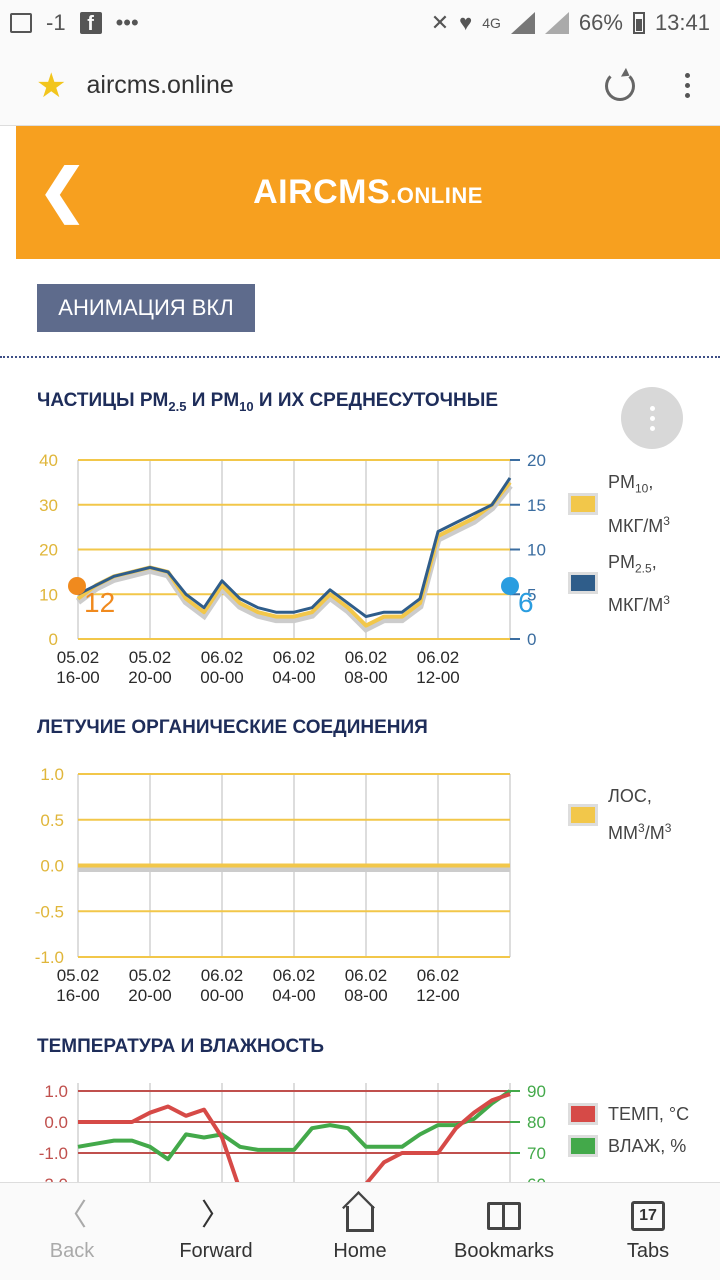 The height and width of the screenshot is (1280, 720). I want to click on series-pm25, so click(294, 548).